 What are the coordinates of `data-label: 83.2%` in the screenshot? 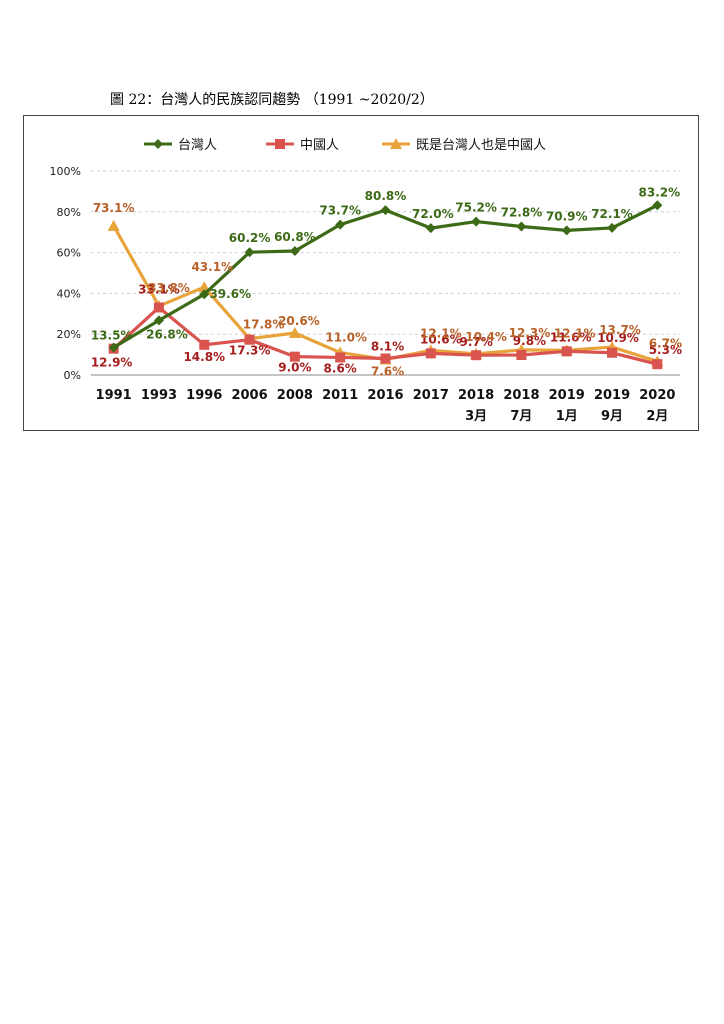 It's located at (660, 192).